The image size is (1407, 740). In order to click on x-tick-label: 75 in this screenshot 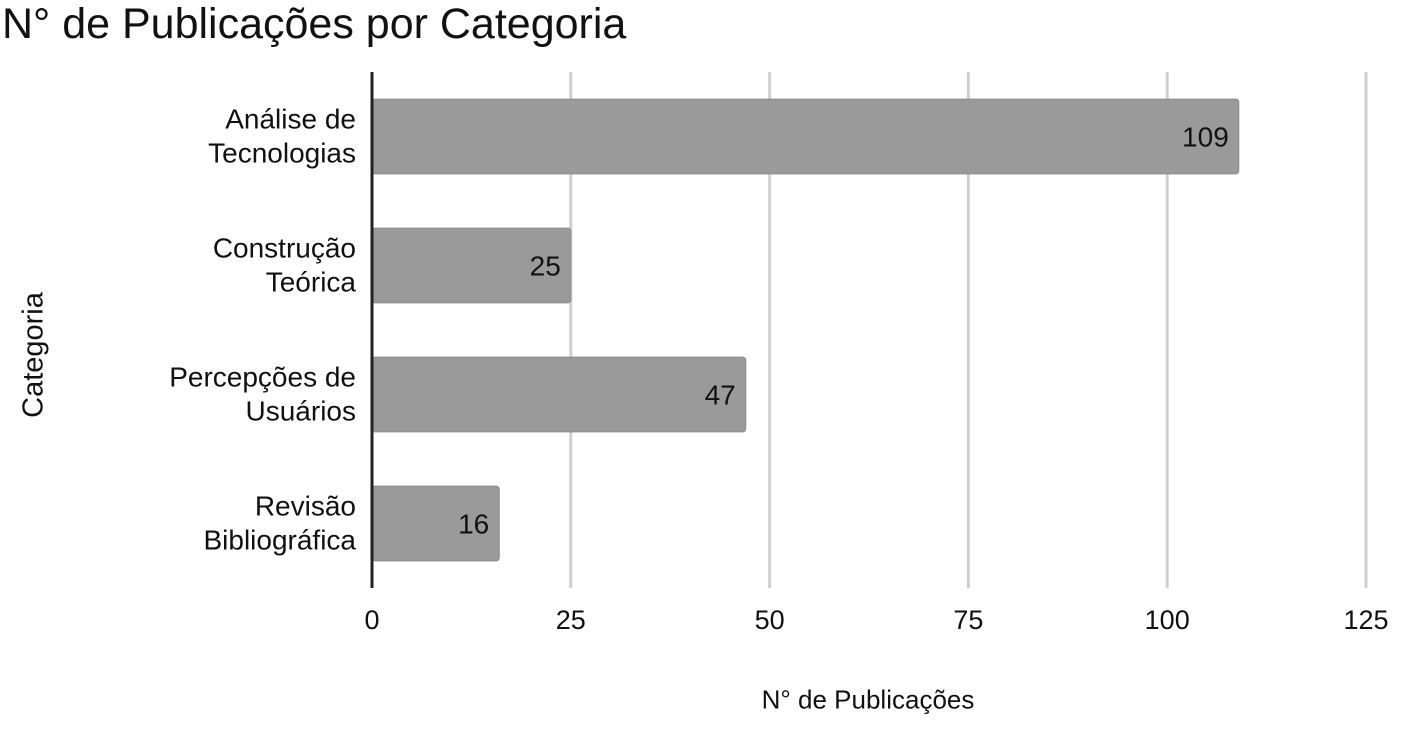, I will do `click(968, 620)`.